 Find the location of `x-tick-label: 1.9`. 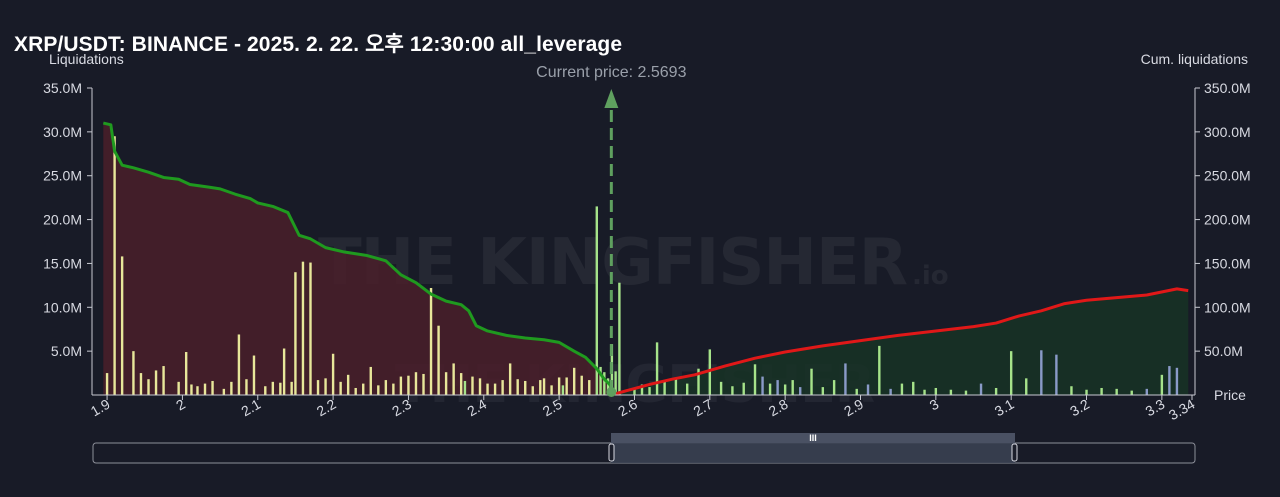

x-tick-label: 1.9 is located at coordinates (100, 408).